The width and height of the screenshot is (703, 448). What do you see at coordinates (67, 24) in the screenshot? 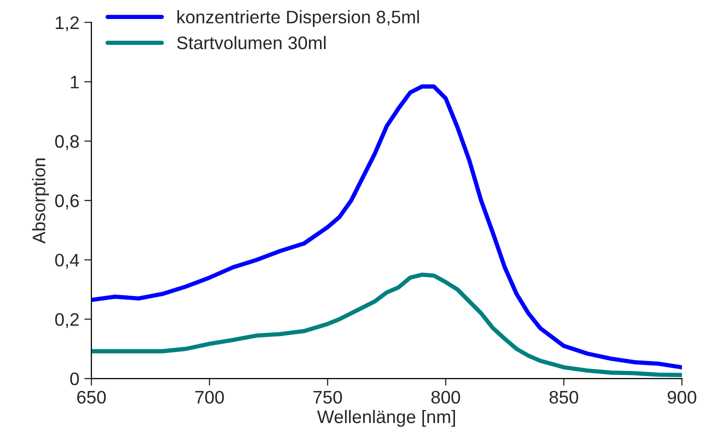
I see `y-tick-label: 1,2` at bounding box center [67, 24].